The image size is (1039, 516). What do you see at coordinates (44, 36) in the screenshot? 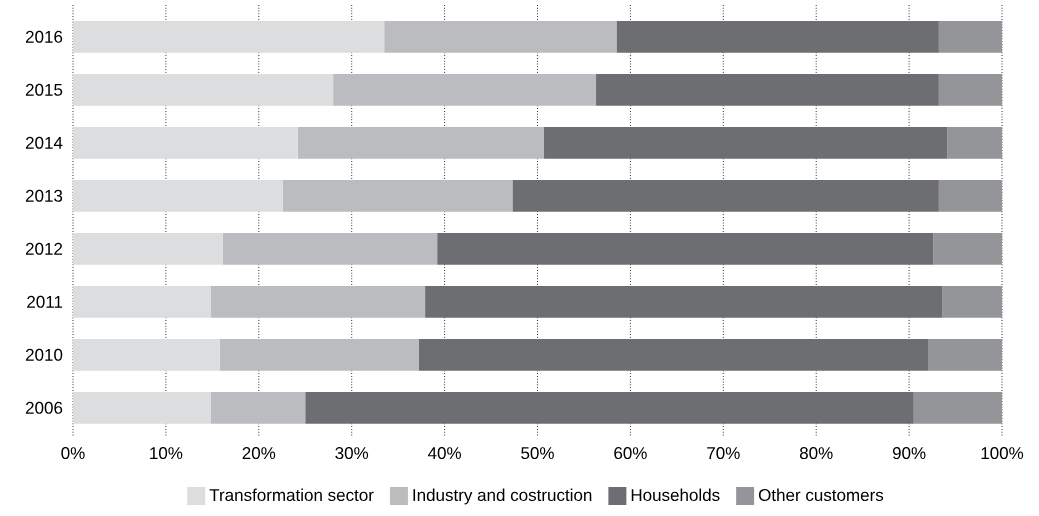
I see `y-tick-label: 2016` at bounding box center [44, 36].